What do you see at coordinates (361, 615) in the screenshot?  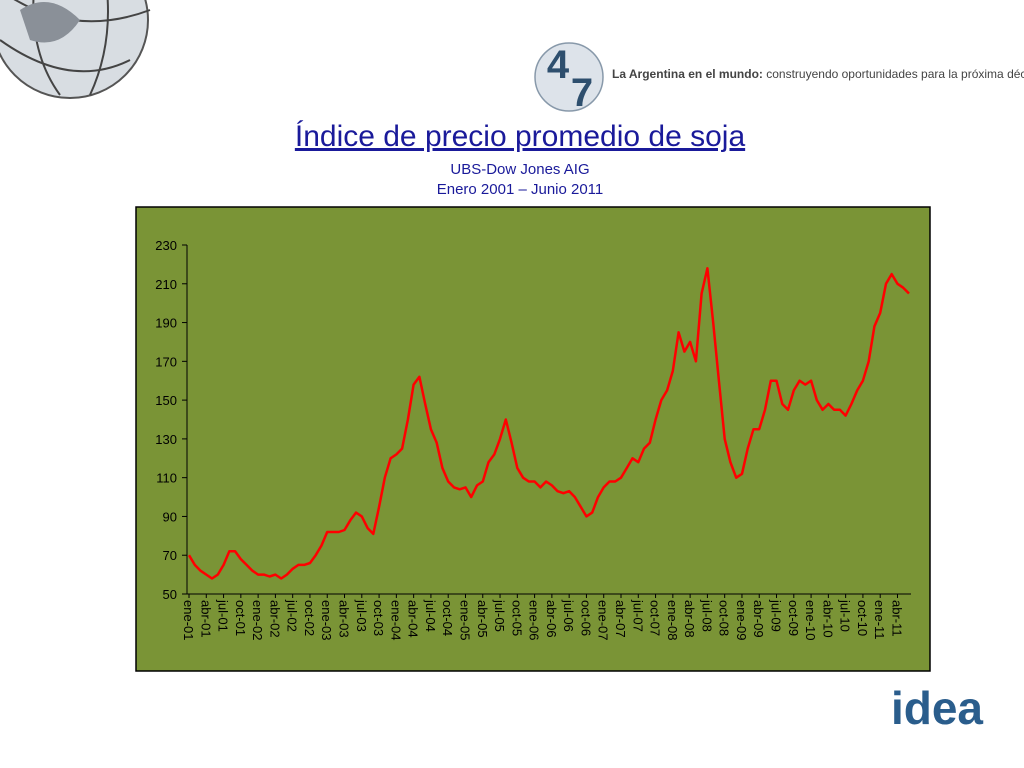 I see `x-tick-label: jul-03` at bounding box center [361, 615].